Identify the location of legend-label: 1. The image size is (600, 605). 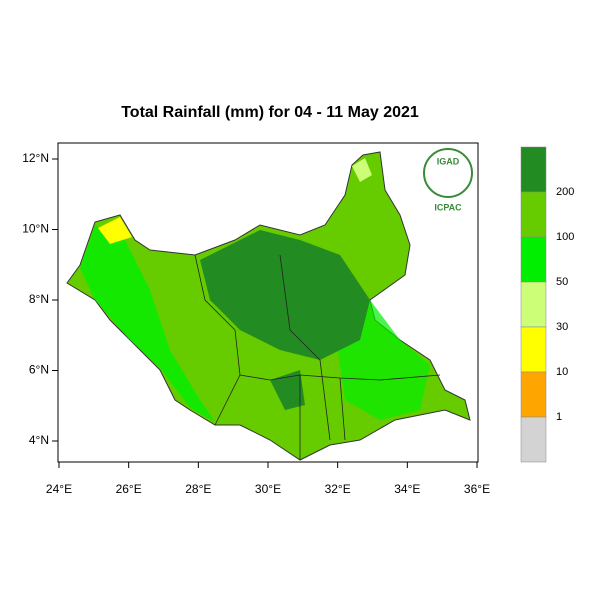
(559, 417).